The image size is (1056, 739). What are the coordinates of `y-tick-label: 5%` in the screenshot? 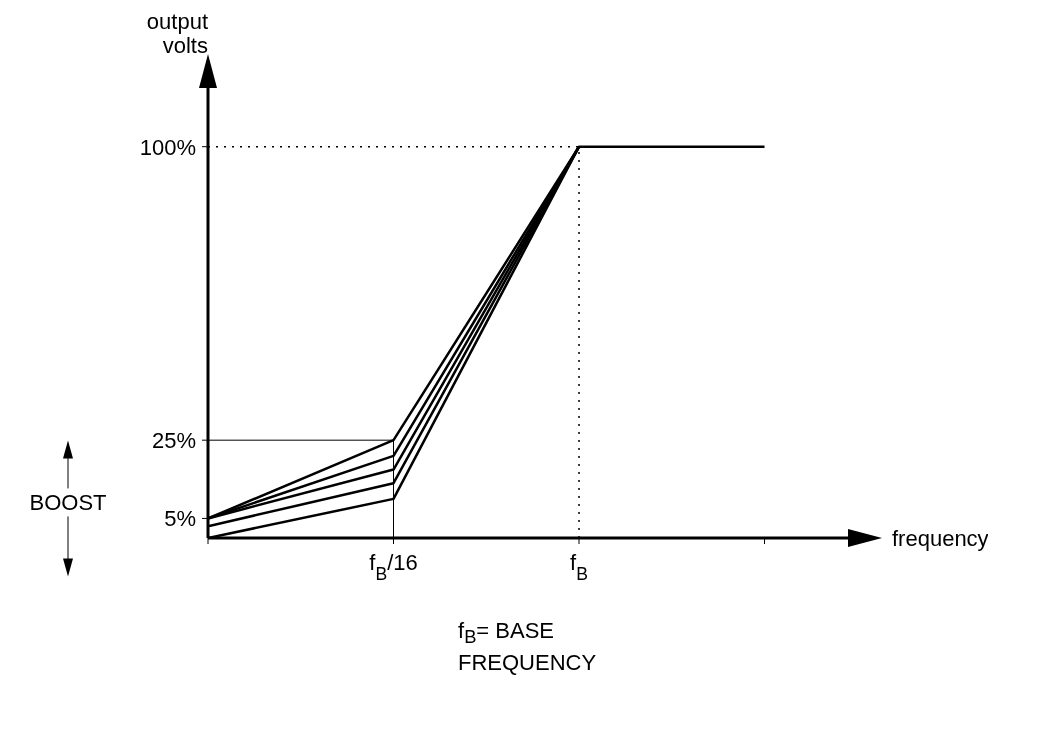 It's located at (180, 519).